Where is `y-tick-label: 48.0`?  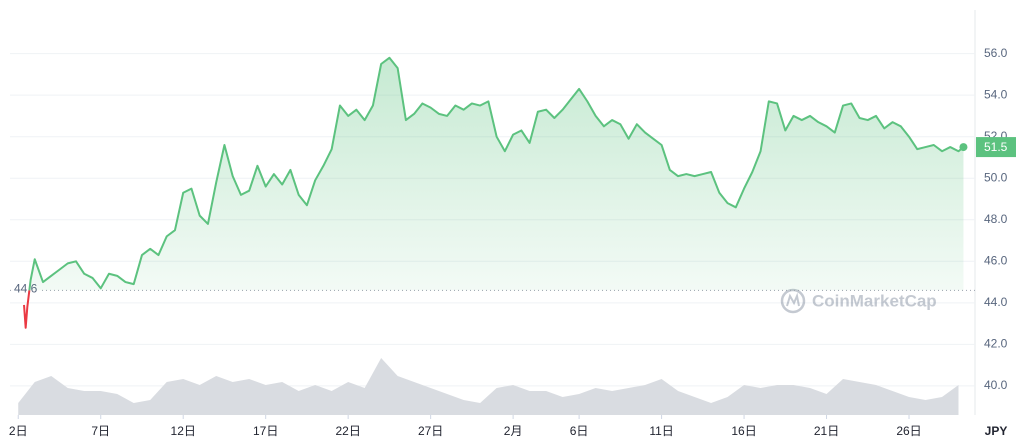
y-tick-label: 48.0 is located at coordinates (996, 219).